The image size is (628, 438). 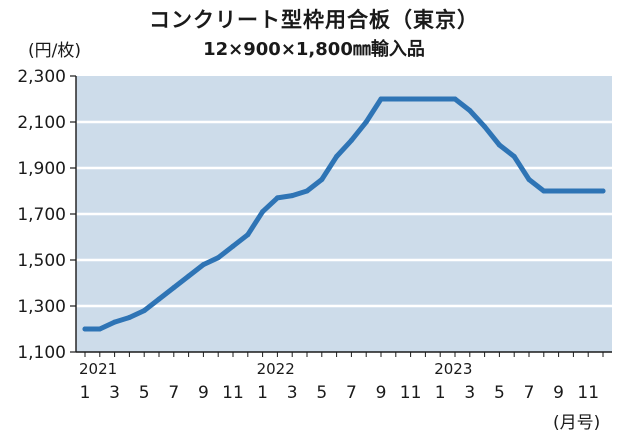 I want to click on year-label: 2023, so click(x=453, y=369).